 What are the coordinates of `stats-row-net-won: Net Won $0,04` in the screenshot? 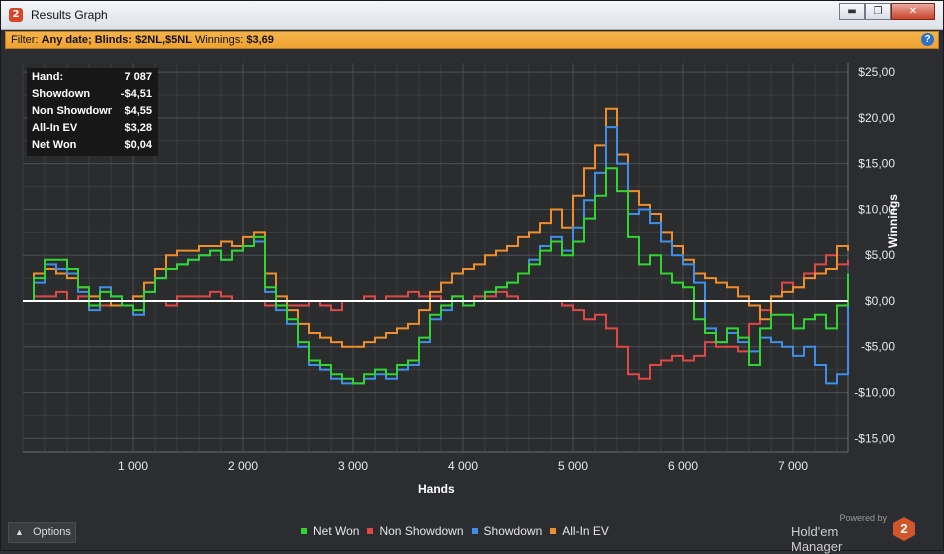 It's located at (93, 145).